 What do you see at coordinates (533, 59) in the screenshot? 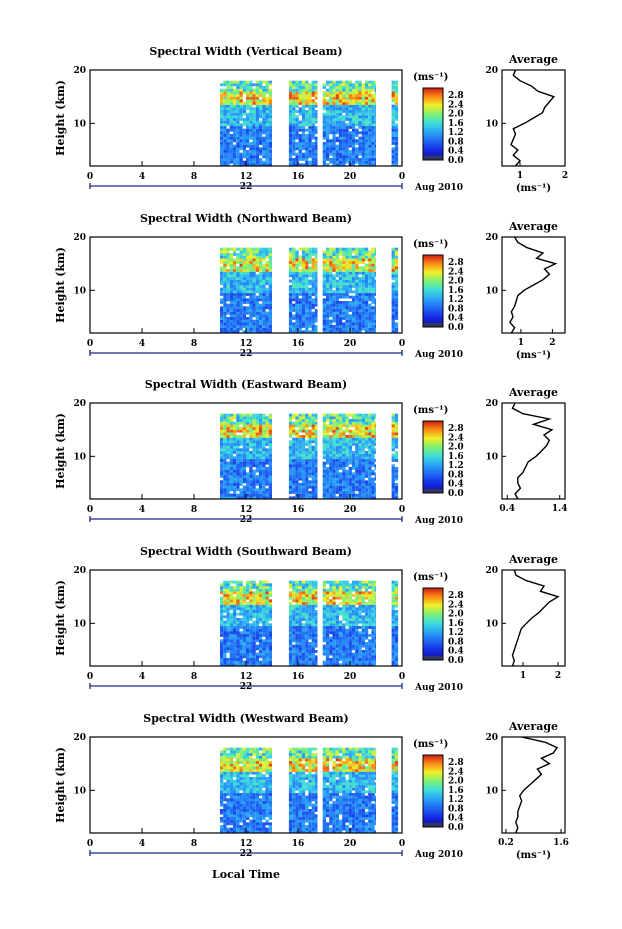
I see `avg-title: Average` at bounding box center [533, 59].